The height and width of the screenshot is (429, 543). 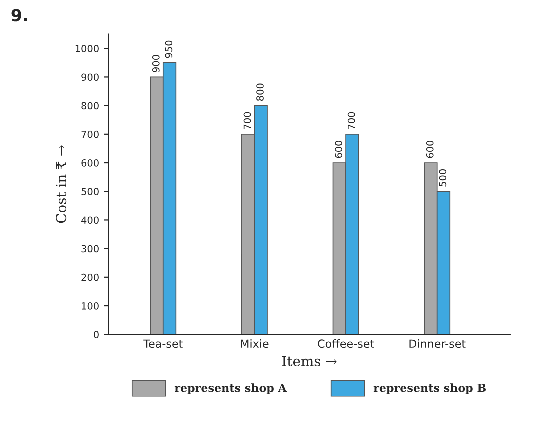 What do you see at coordinates (163, 344) in the screenshot?
I see `x-tick-label: Tea-set` at bounding box center [163, 344].